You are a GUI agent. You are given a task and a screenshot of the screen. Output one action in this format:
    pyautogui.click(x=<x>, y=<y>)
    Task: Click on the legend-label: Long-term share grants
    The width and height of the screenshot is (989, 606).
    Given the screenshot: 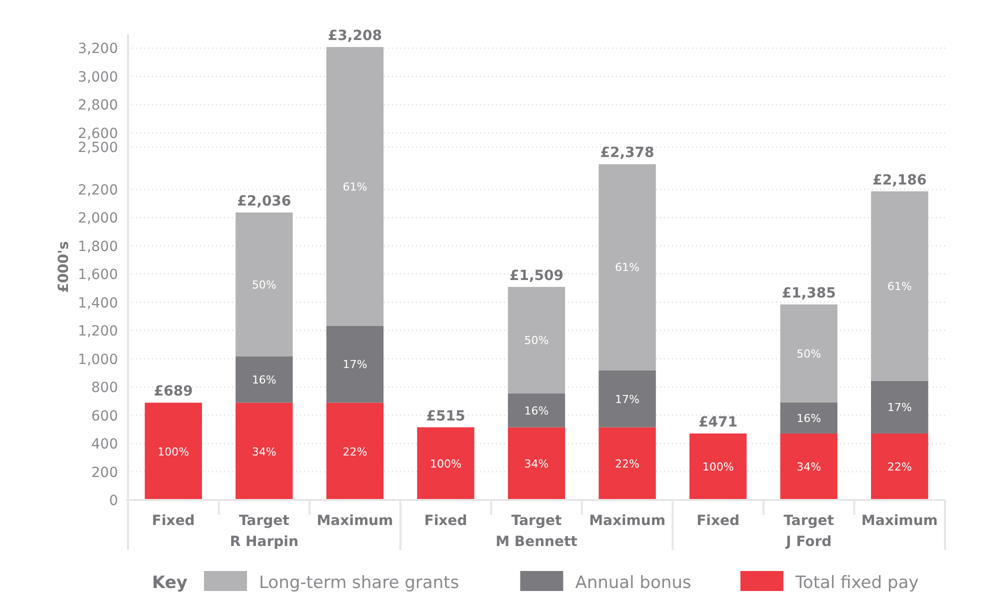 What is the action you would take?
    pyautogui.click(x=359, y=583)
    